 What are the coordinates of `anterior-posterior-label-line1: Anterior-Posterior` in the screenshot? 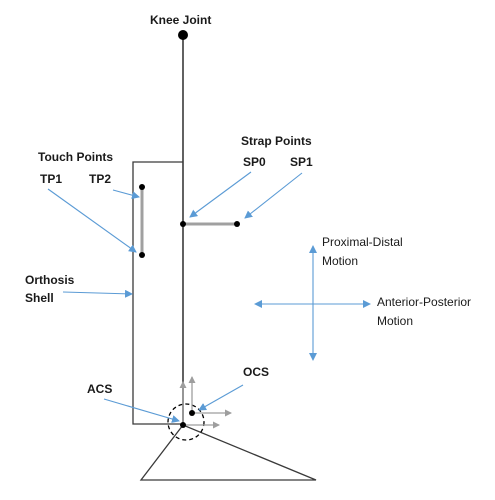 It's located at (424, 302).